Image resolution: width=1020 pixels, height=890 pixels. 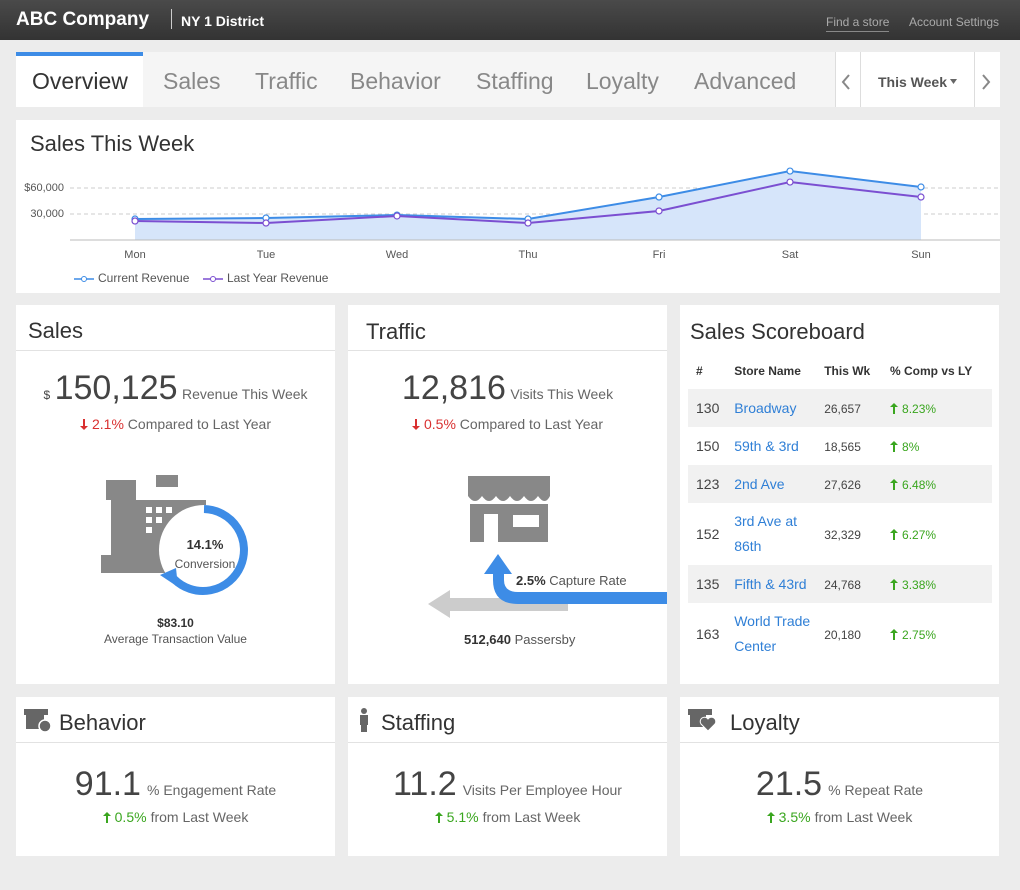 I want to click on cell: 20,180, so click(x=849, y=634).